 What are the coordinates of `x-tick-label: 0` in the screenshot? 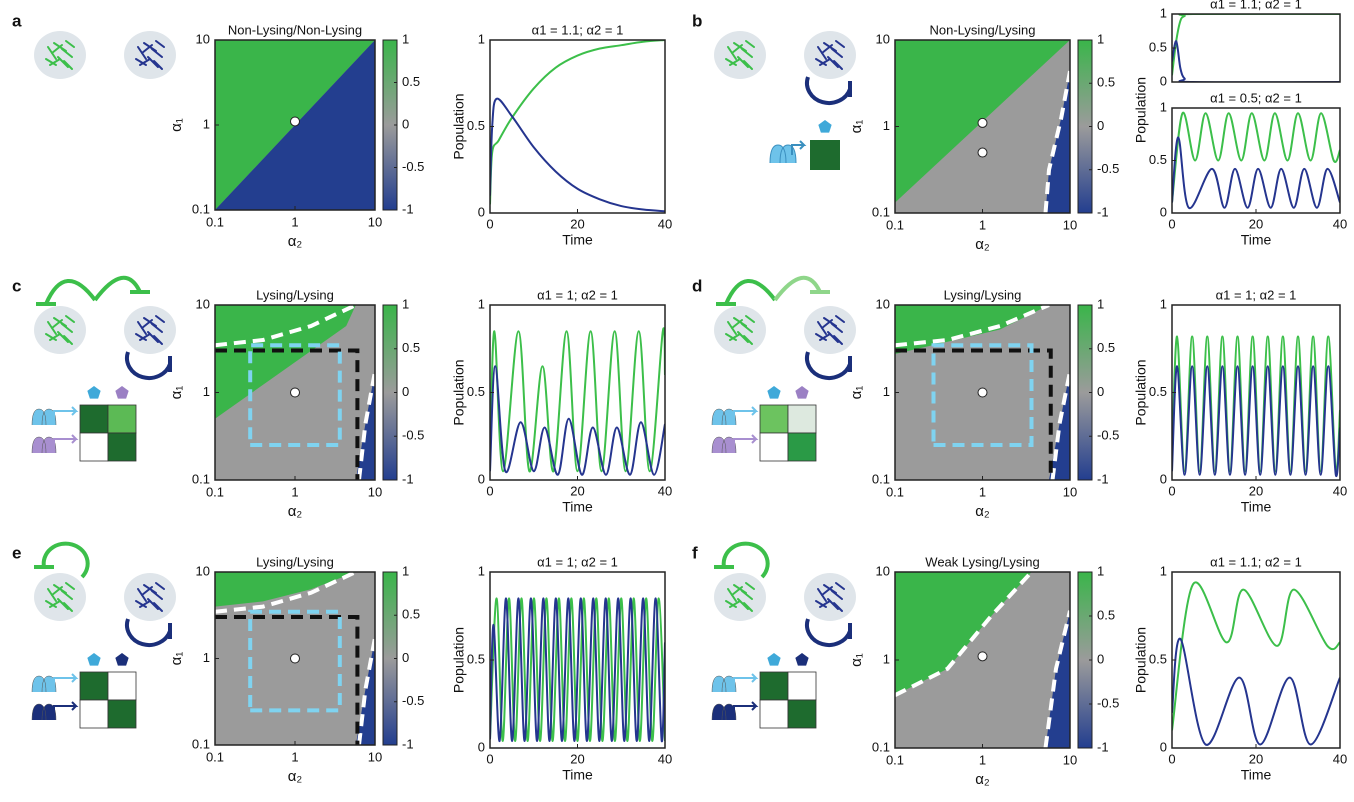 It's located at (1171, 758).